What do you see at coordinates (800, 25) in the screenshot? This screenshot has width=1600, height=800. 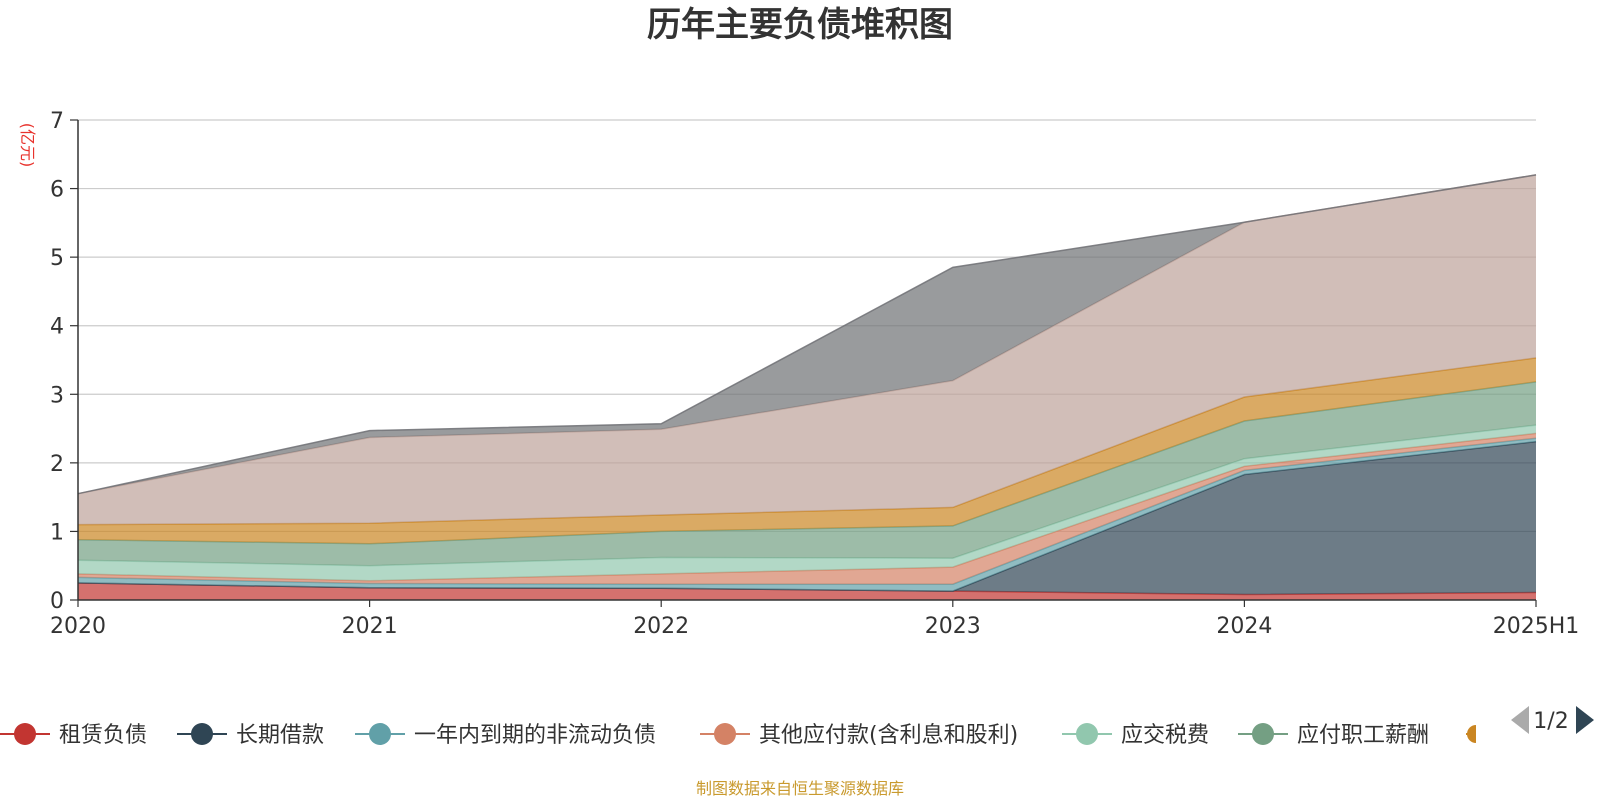 I see `chart-title: 历年主要负债堆积图` at bounding box center [800, 25].